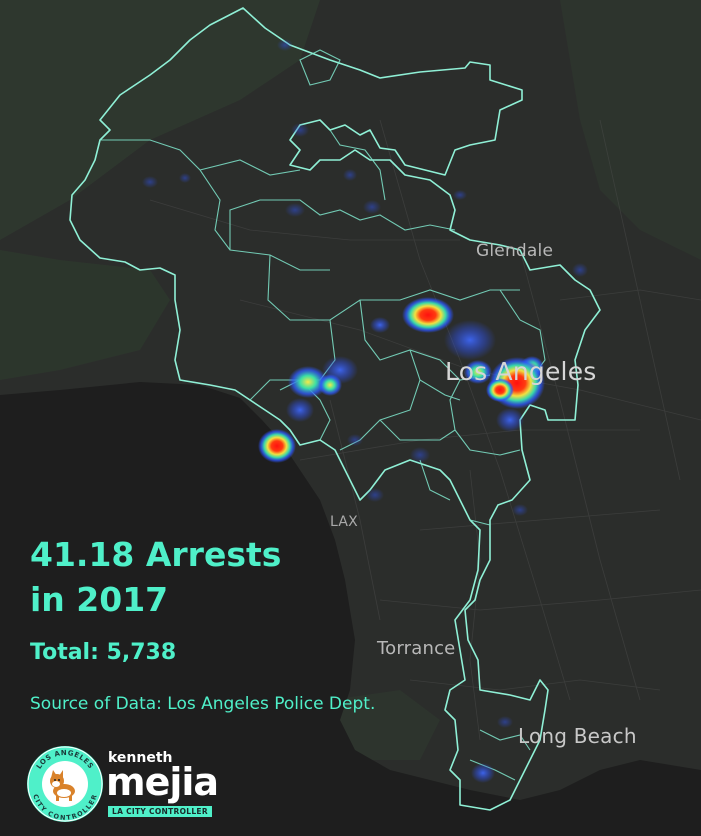 This screenshot has height=836, width=701. Describe the element at coordinates (160, 811) in the screenshot. I see `brand-role-badge: LA CITY CONTROLLER` at that location.